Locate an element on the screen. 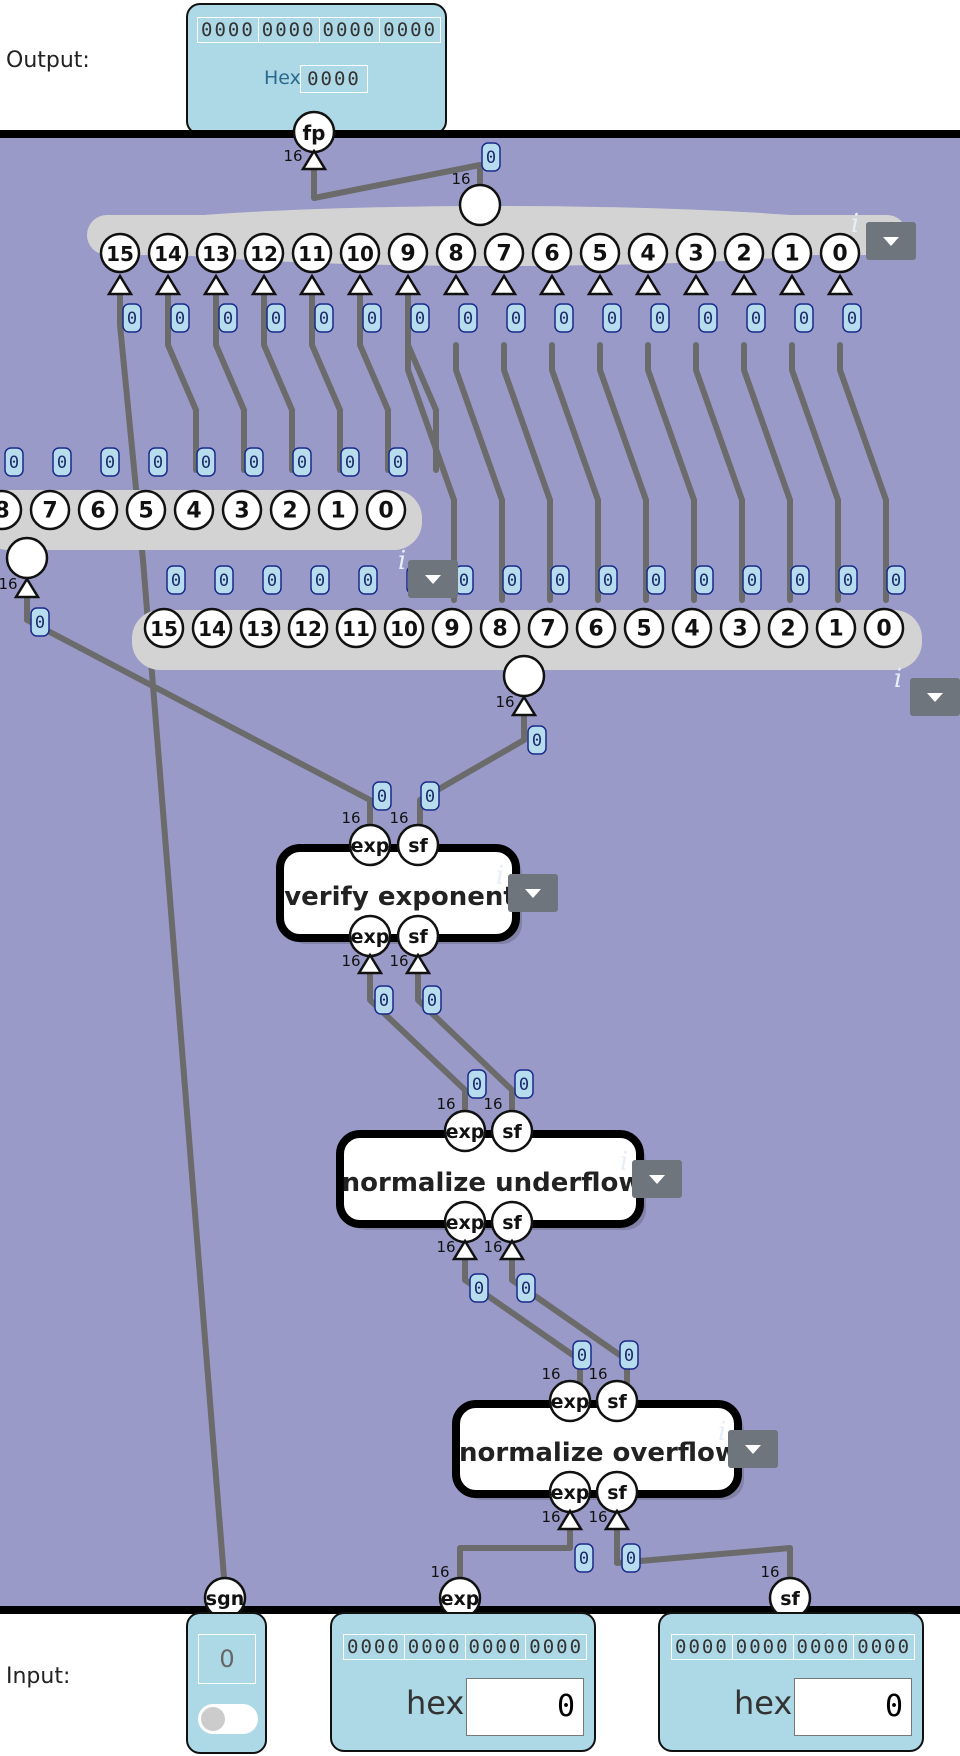 The width and height of the screenshot is (960, 1756). sgn-toggle is located at coordinates (228, 1719).